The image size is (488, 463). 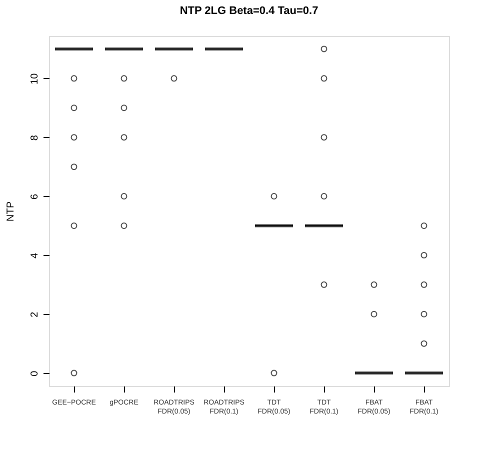 What do you see at coordinates (35, 255) in the screenshot?
I see `y-tick-label: 4` at bounding box center [35, 255].